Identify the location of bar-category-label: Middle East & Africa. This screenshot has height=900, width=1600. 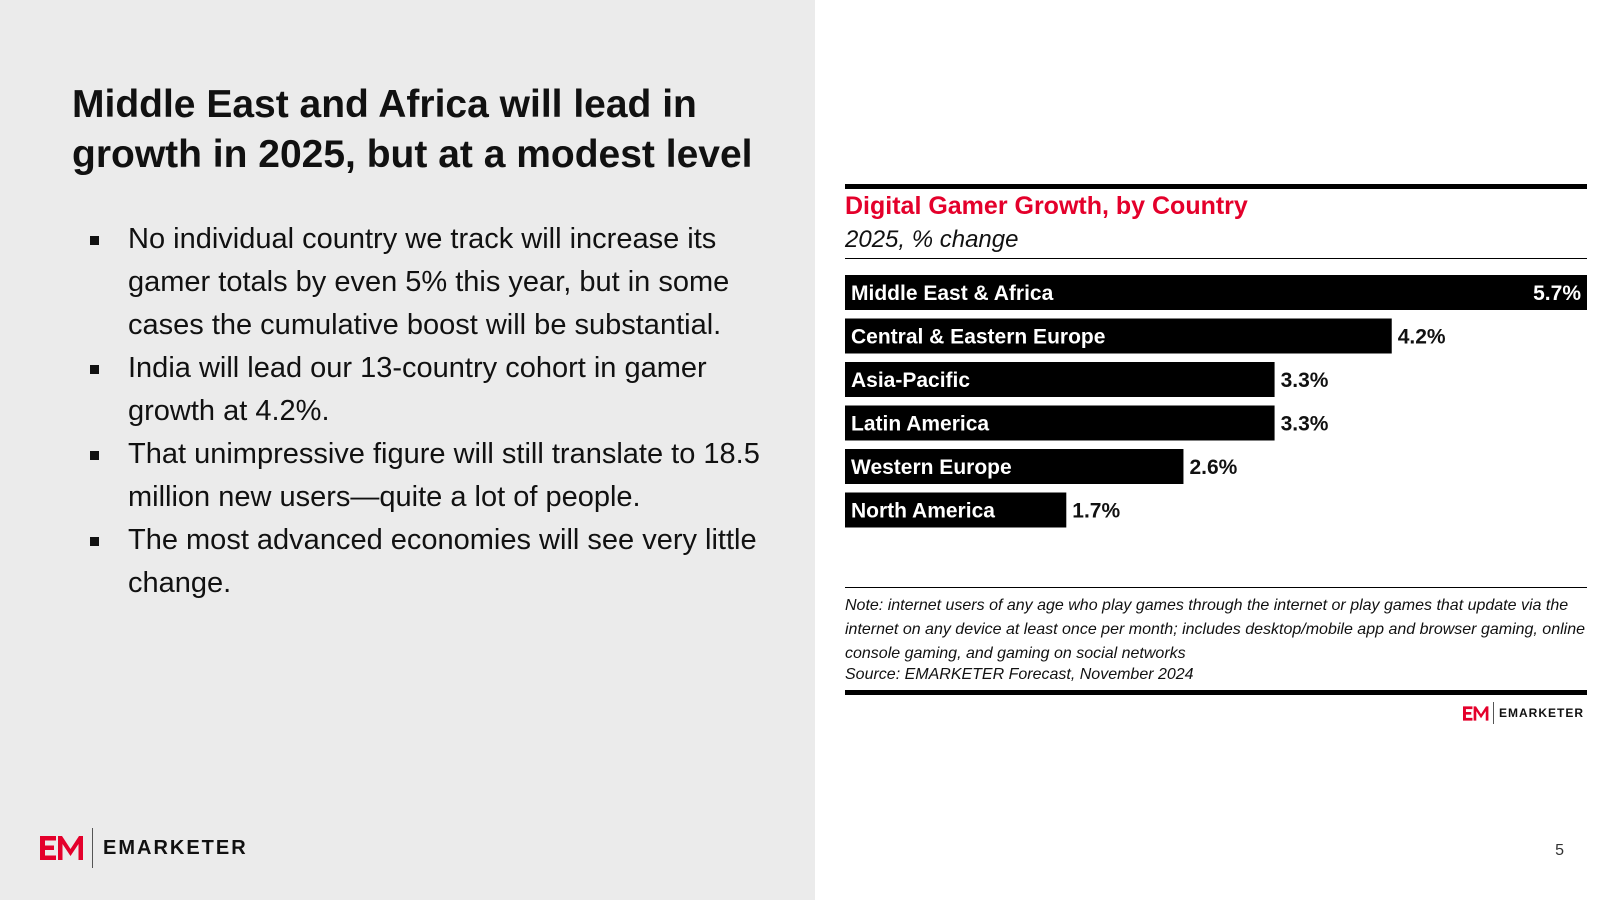
(952, 293).